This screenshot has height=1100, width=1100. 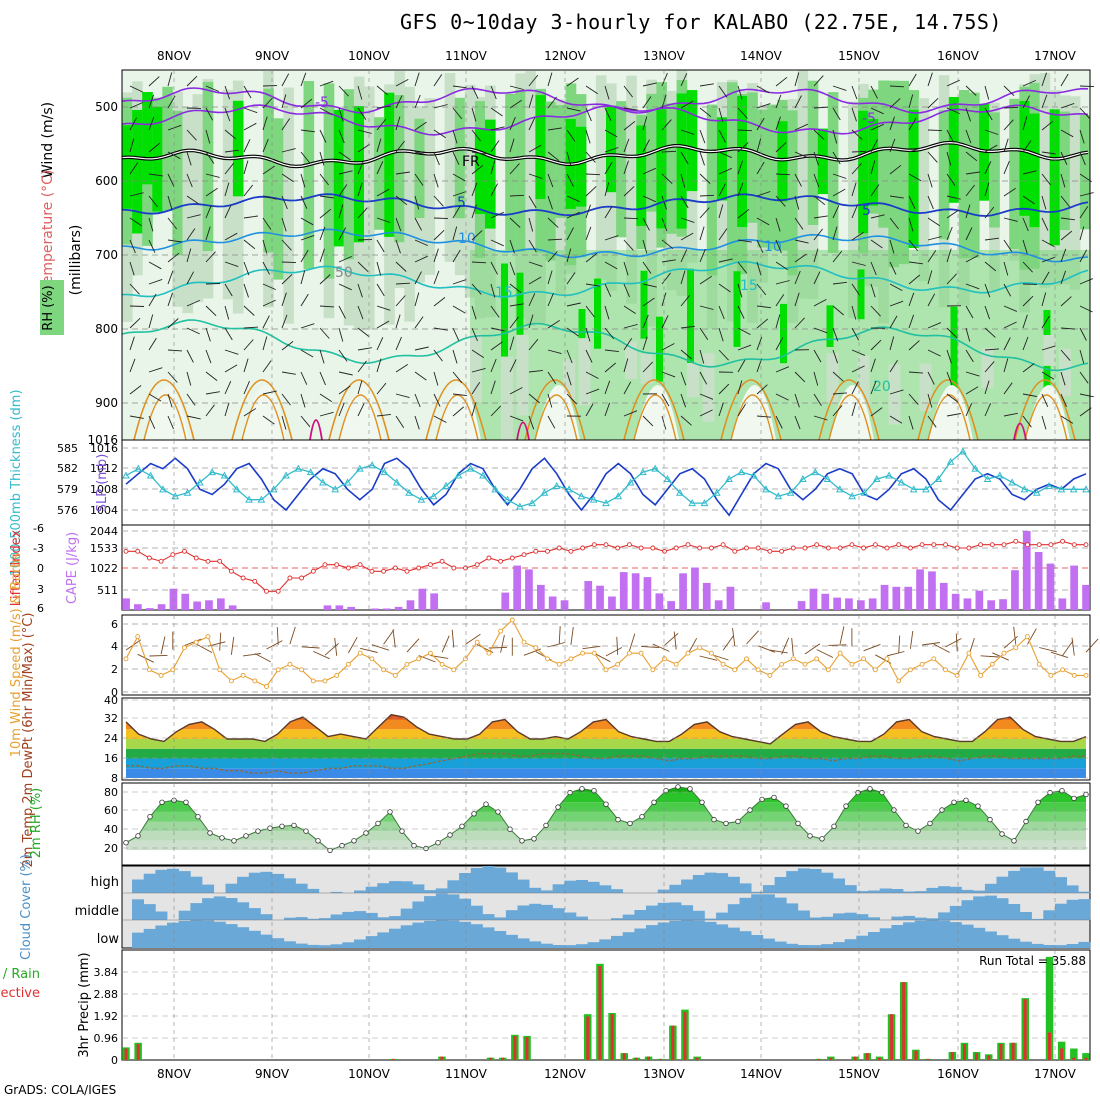 I want to click on temp-band, so click(x=606, y=763).